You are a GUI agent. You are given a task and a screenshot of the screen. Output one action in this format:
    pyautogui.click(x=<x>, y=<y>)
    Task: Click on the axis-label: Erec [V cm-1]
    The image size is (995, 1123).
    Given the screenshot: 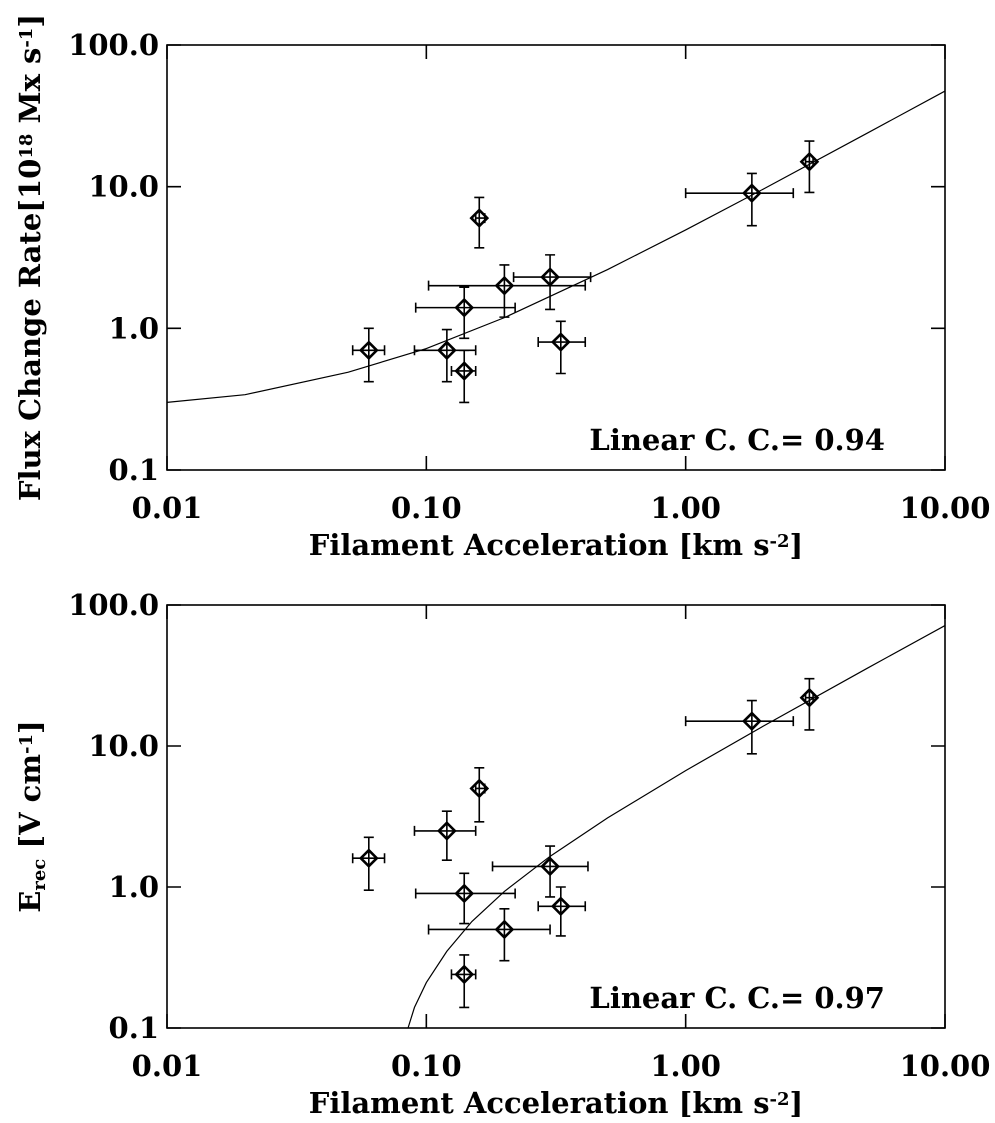 What is the action you would take?
    pyautogui.click(x=31, y=816)
    